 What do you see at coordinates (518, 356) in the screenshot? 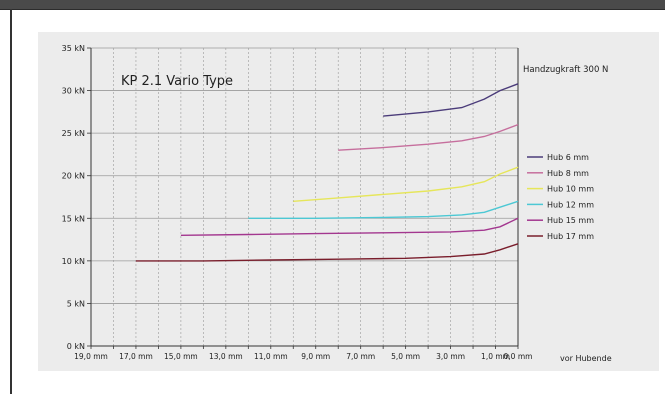
I see `x-tick-label: 0,0 mm` at bounding box center [518, 356].